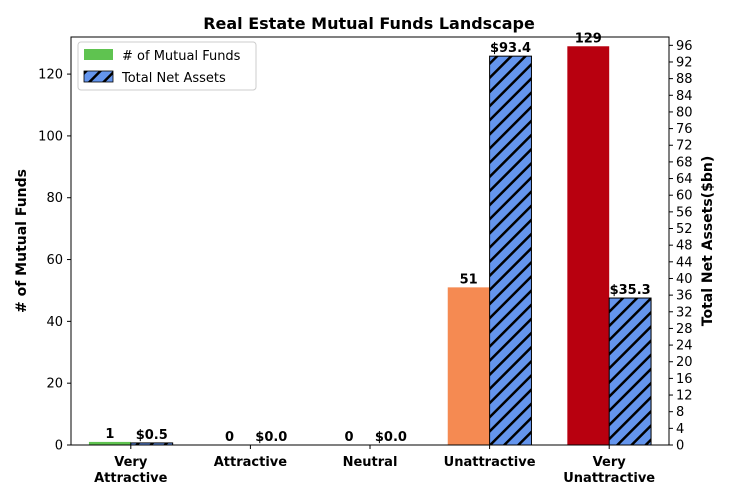 Image resolution: width=730 pixels, height=500 pixels. I want to click on y-right-tick-label: 64, so click(684, 179).